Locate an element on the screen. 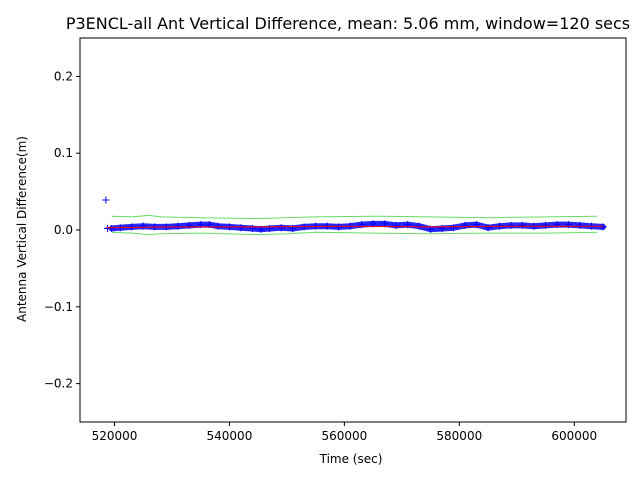  series-1-line is located at coordinates (354, 227).